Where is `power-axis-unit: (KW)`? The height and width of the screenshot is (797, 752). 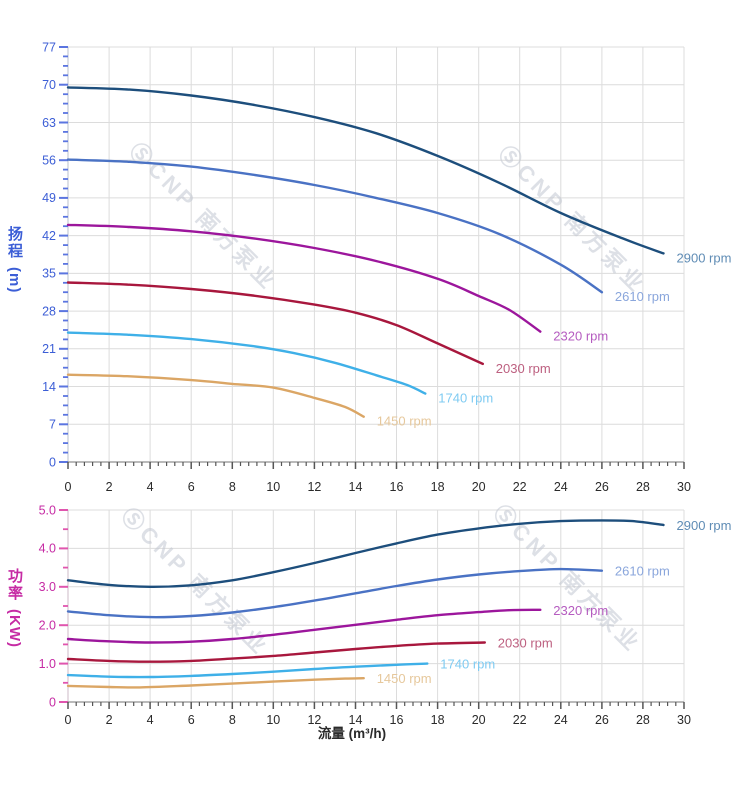 power-axis-unit: (KW) is located at coordinates (14, 628).